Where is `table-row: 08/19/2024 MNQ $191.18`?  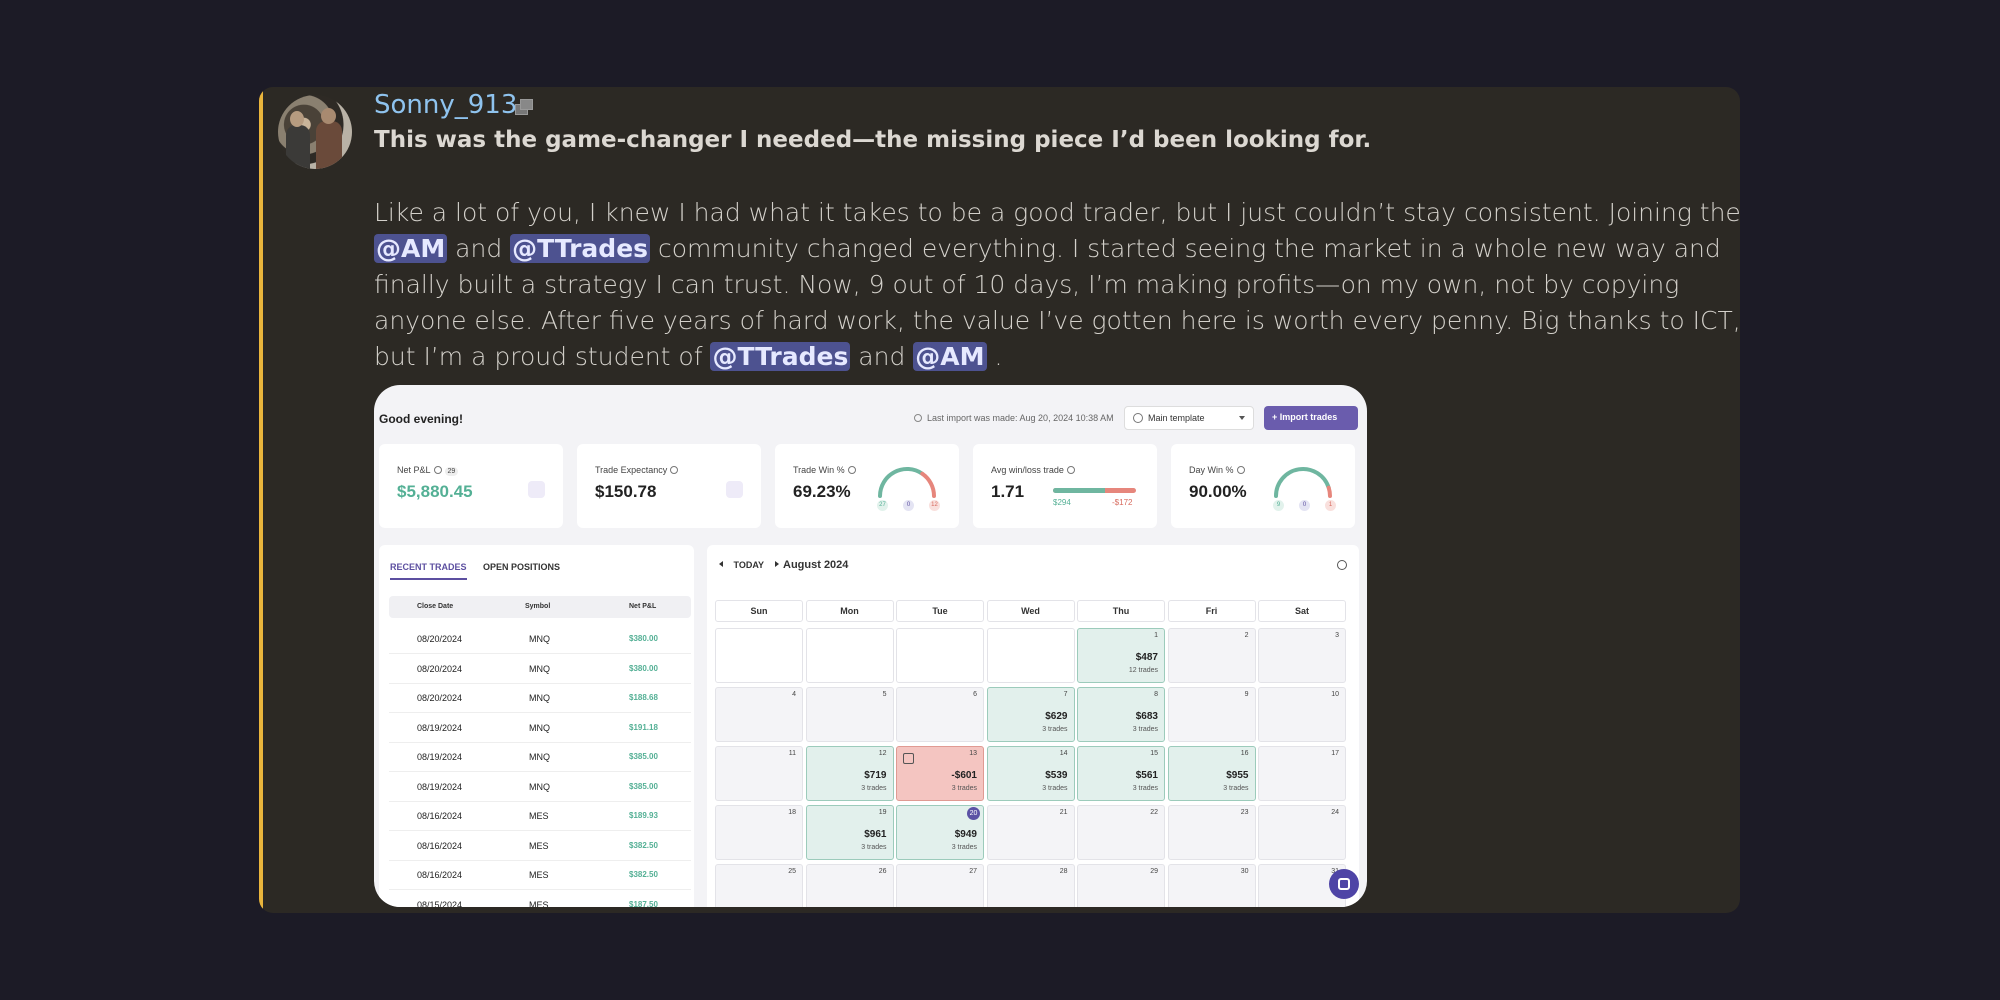
table-row: 08/19/2024 MNQ $191.18 is located at coordinates (540, 728).